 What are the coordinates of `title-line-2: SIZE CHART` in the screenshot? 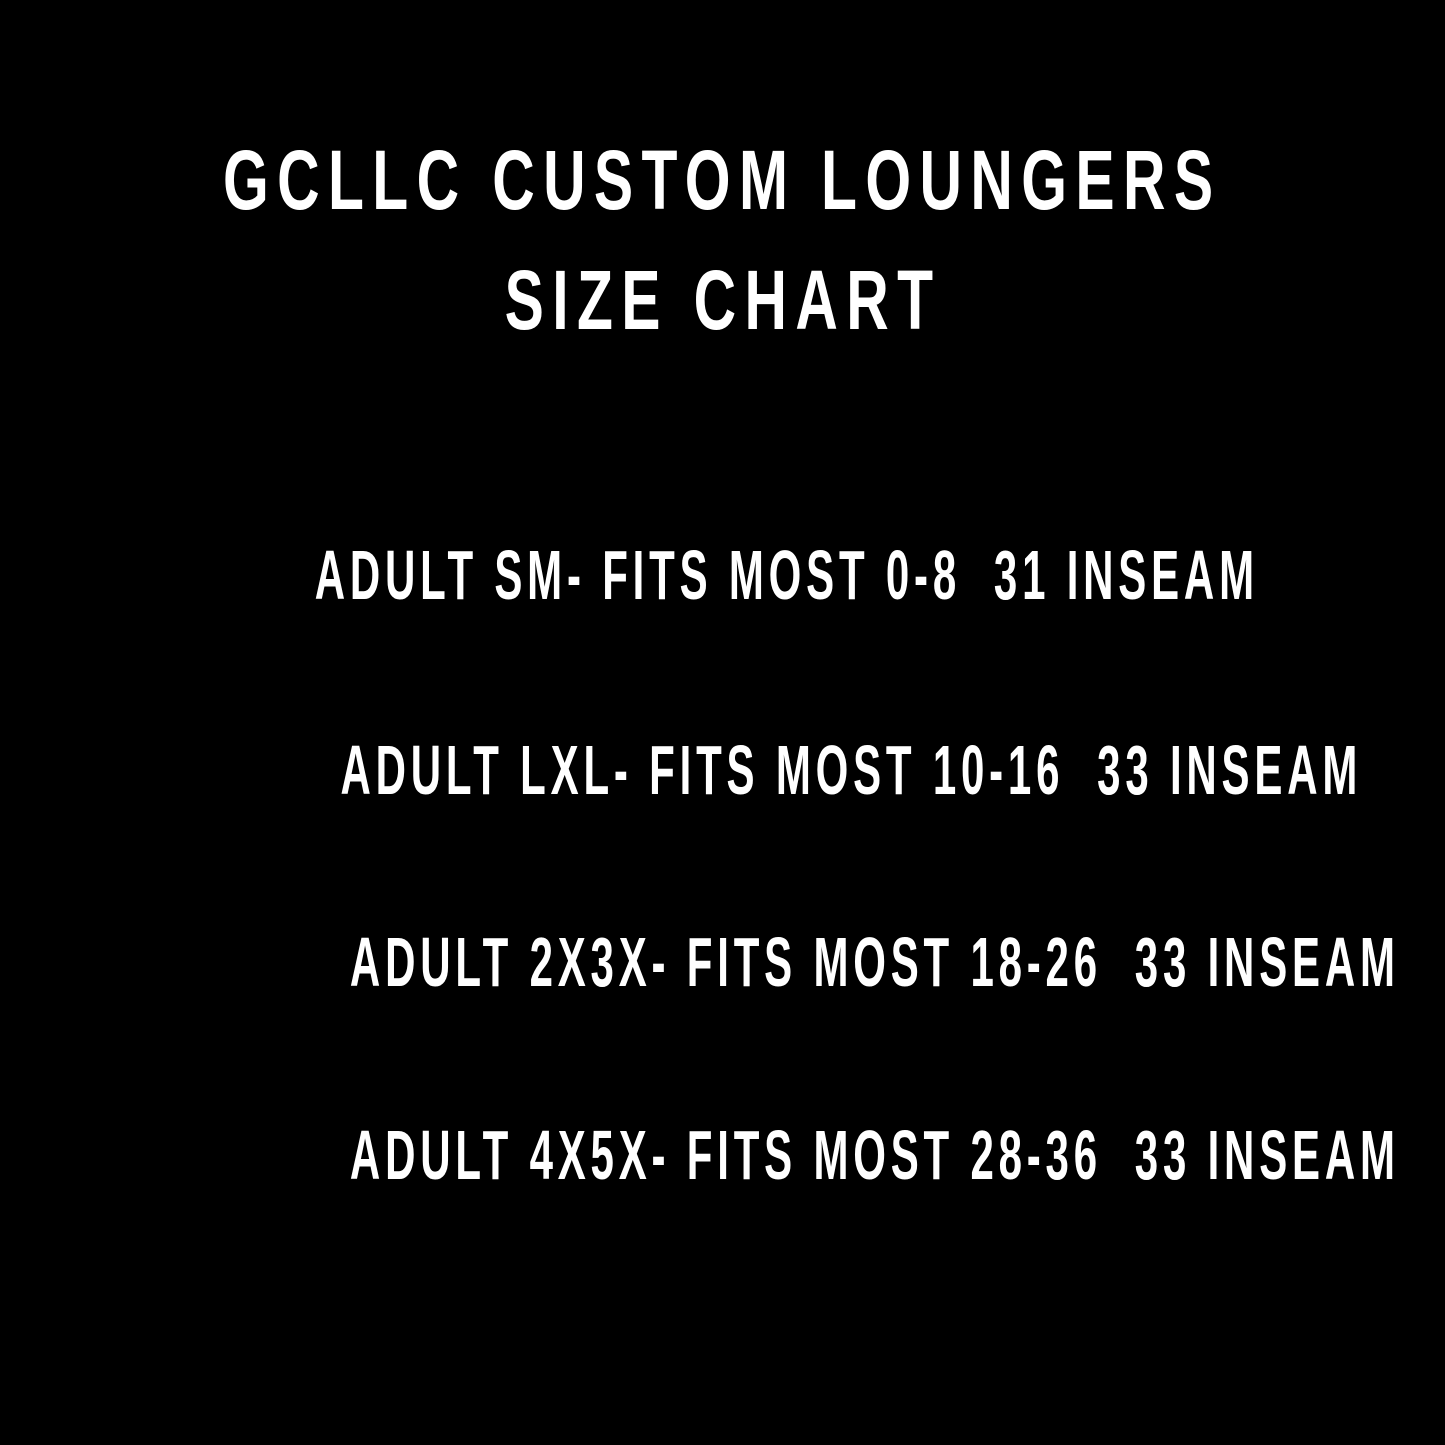 It's located at (722, 300).